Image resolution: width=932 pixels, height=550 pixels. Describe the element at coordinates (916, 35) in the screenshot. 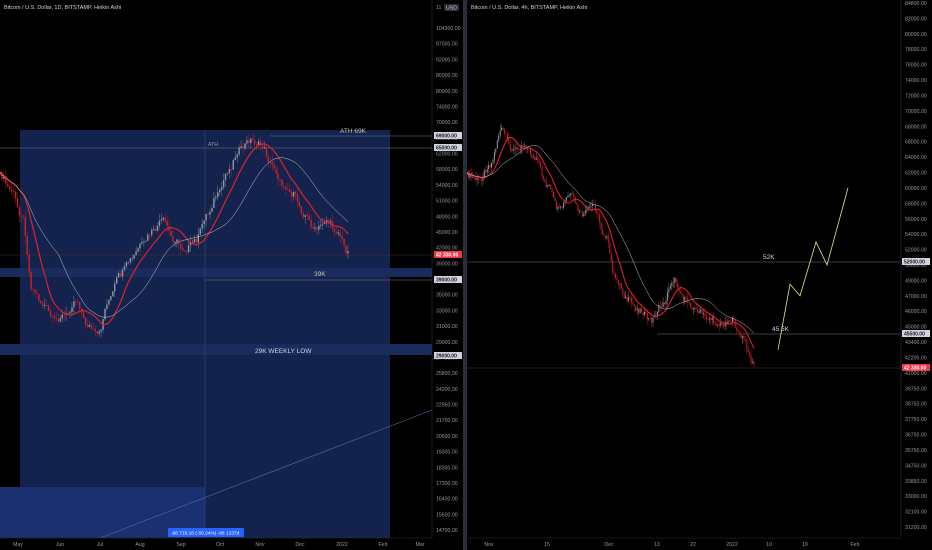

I see `price-tick: 80000.00` at that location.